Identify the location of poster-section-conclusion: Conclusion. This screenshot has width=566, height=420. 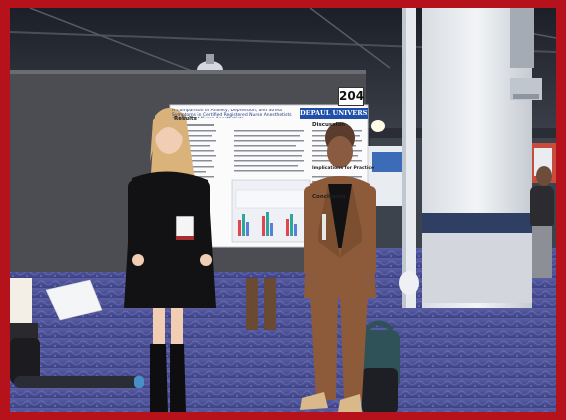
(329, 197).